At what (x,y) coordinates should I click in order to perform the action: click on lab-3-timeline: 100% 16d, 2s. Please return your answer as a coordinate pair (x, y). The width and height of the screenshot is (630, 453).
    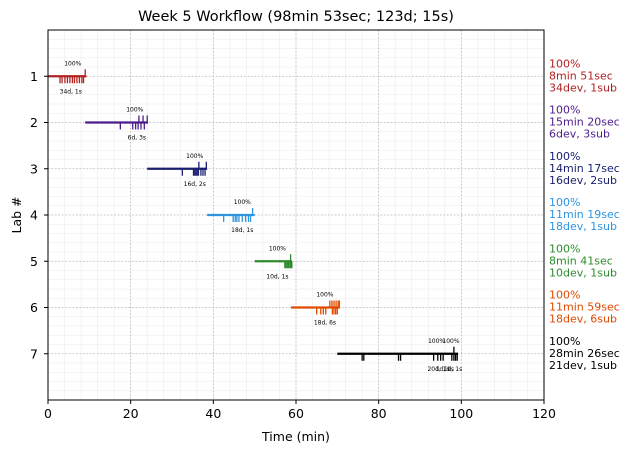
    Looking at the image, I should click on (177, 170).